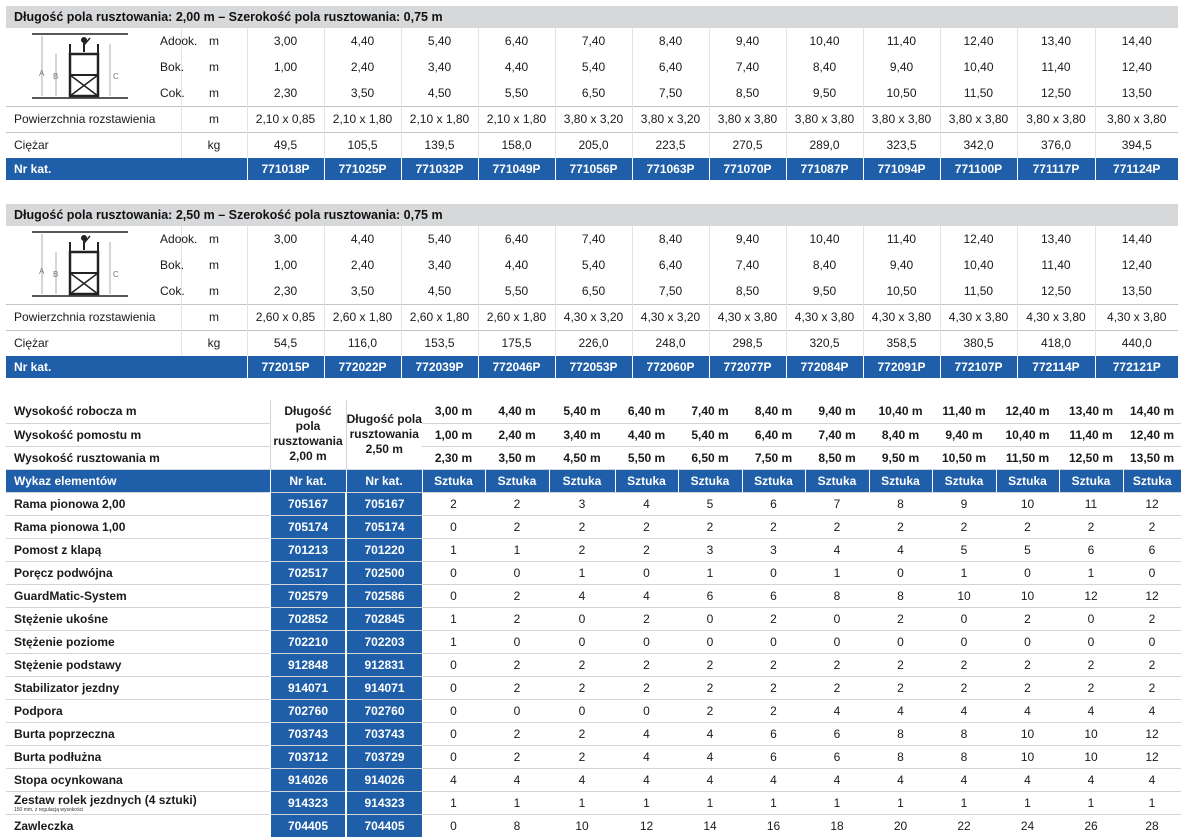 The height and width of the screenshot is (837, 1188). I want to click on value-cell: 440,0, so click(1136, 342).